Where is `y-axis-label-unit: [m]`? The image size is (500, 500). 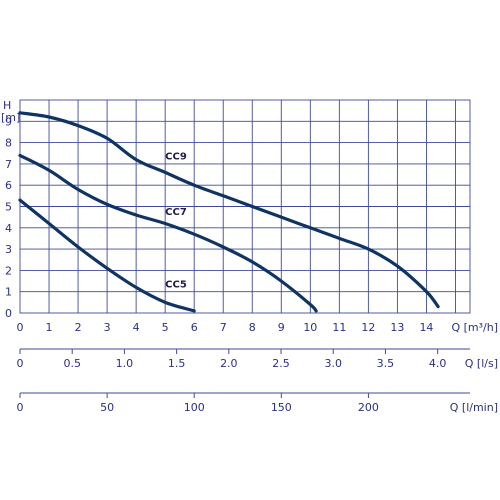 y-axis-label-unit: [m] is located at coordinates (10, 117).